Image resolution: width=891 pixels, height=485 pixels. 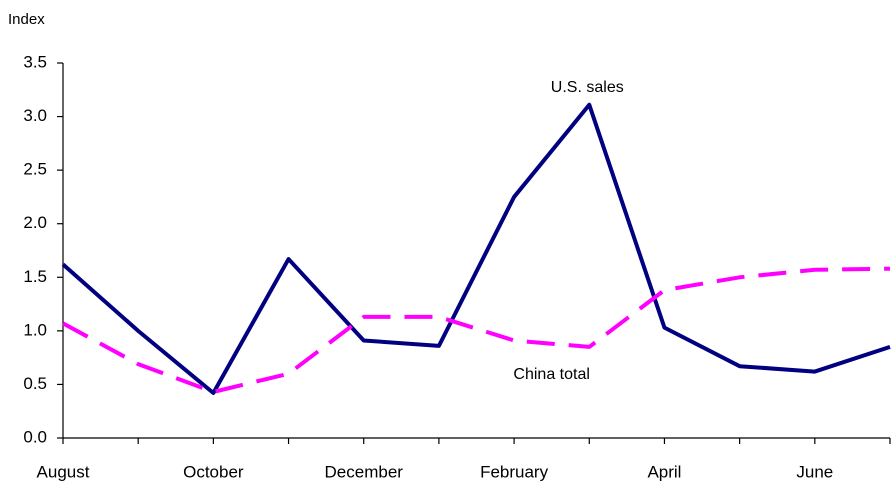 What do you see at coordinates (35, 383) in the screenshot?
I see `y-tick-label: 0.5` at bounding box center [35, 383].